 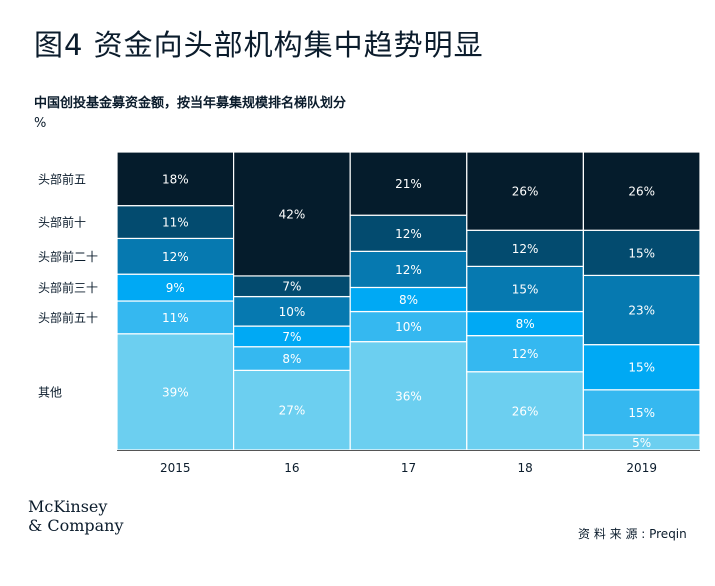 I want to click on data-label: 36%, so click(x=408, y=396).